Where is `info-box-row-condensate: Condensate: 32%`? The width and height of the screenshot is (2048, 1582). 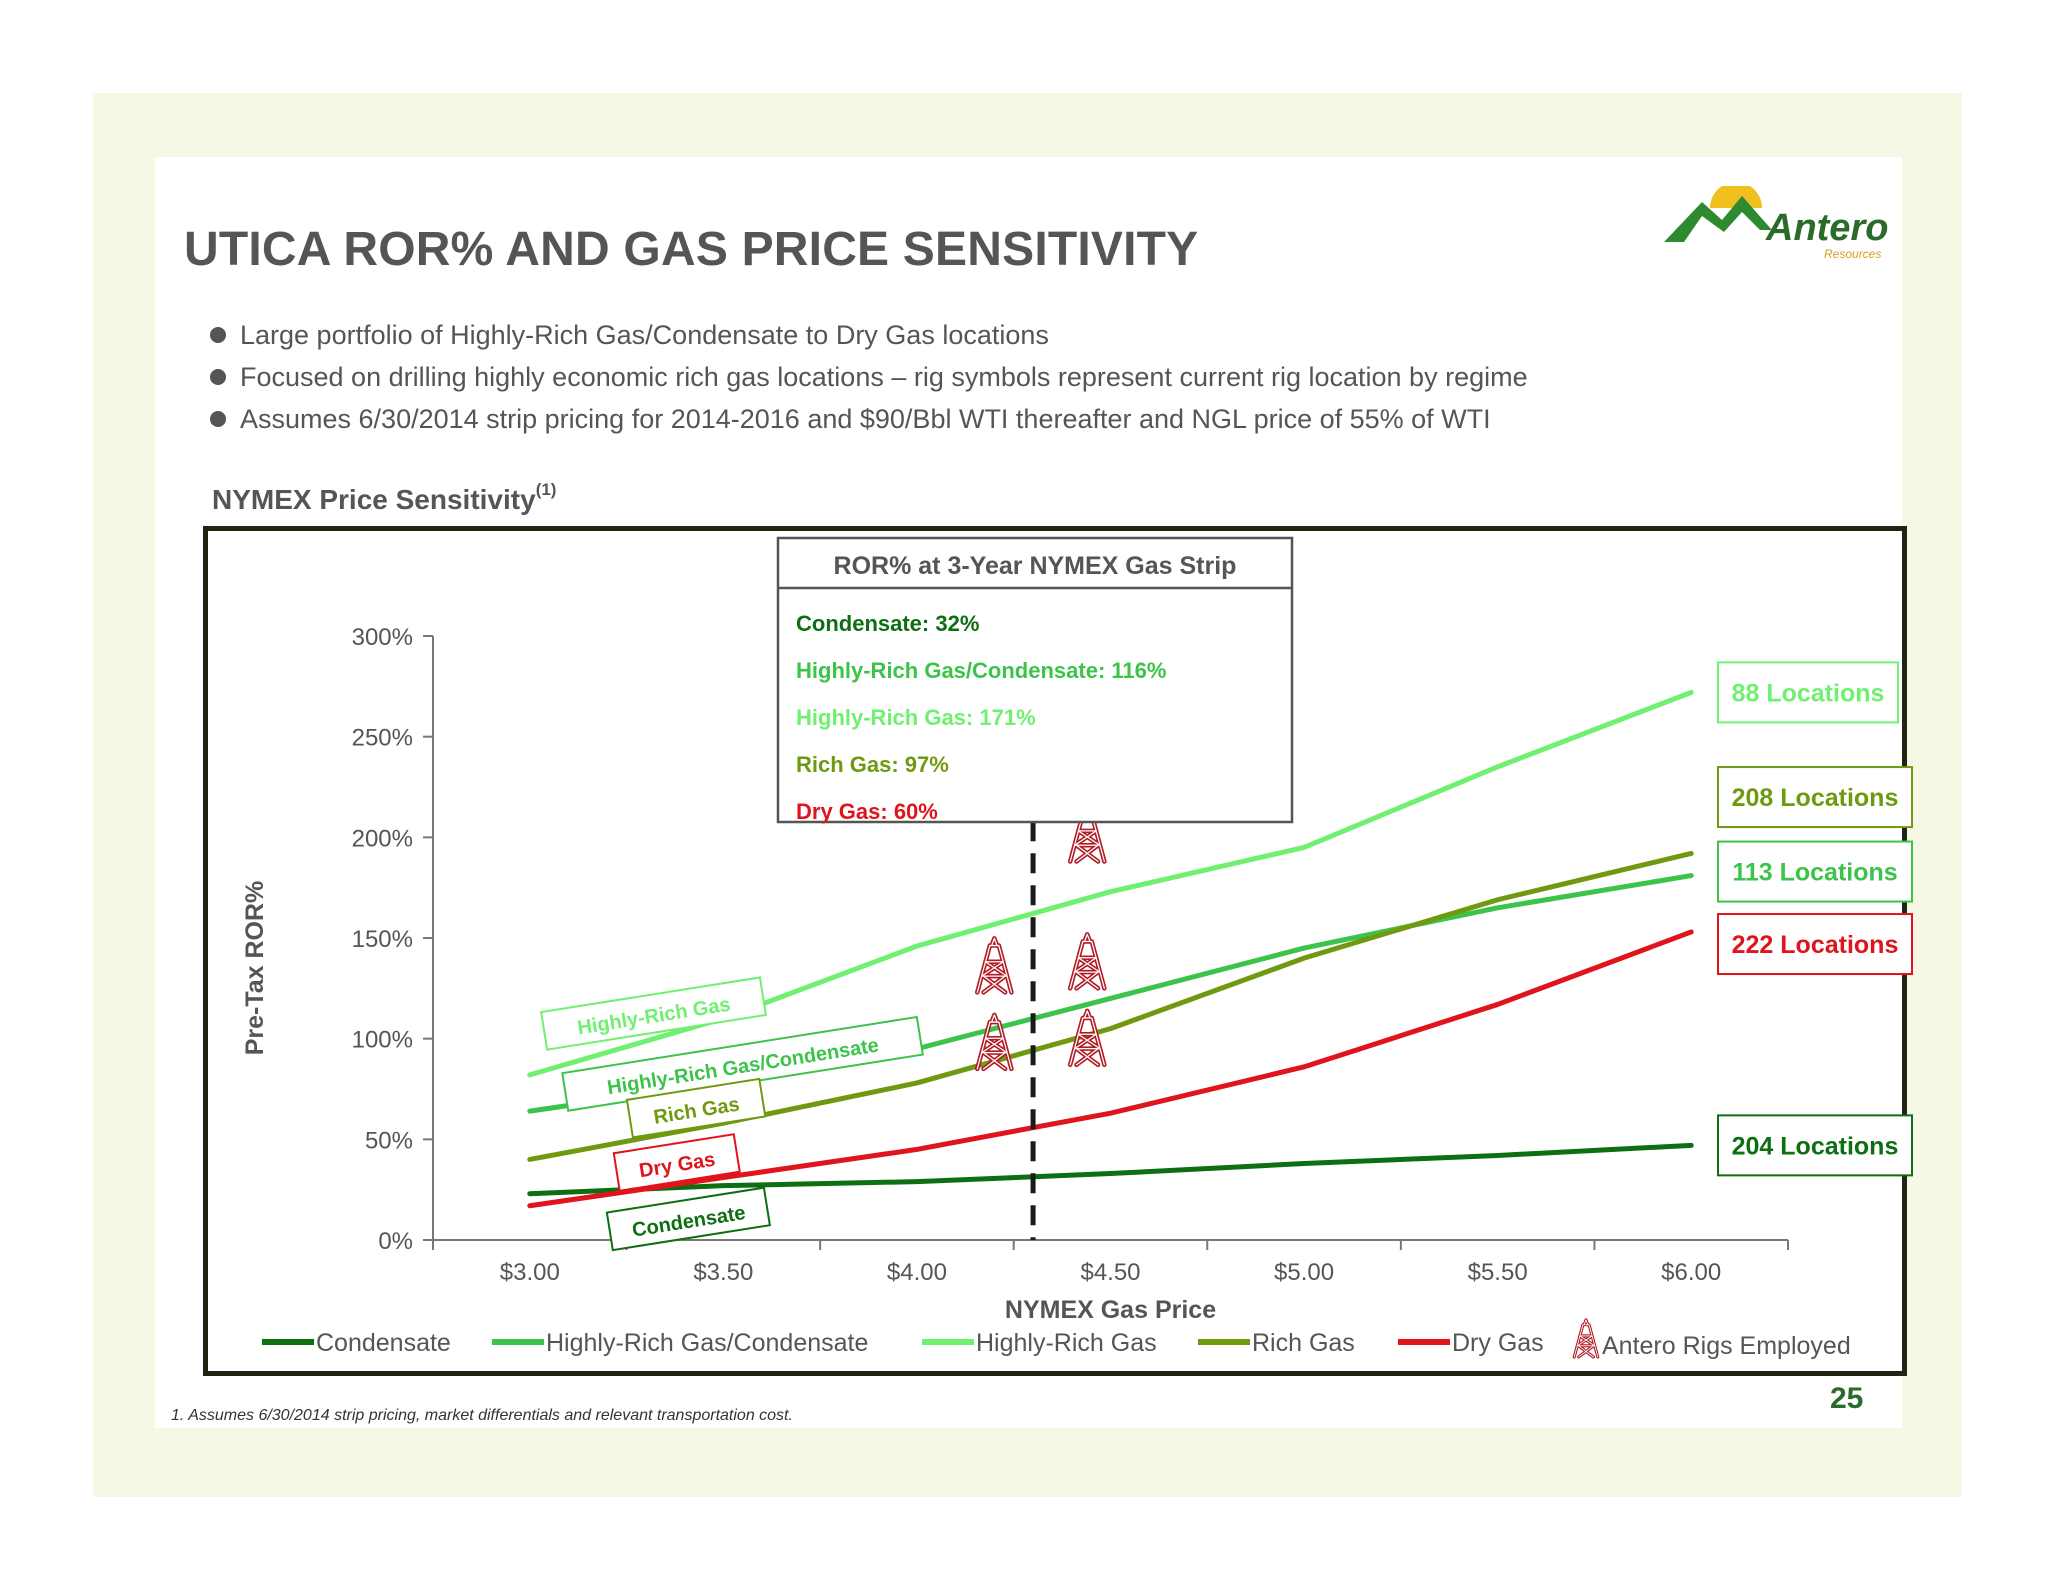 info-box-row-condensate: Condensate: 32% is located at coordinates (887, 623).